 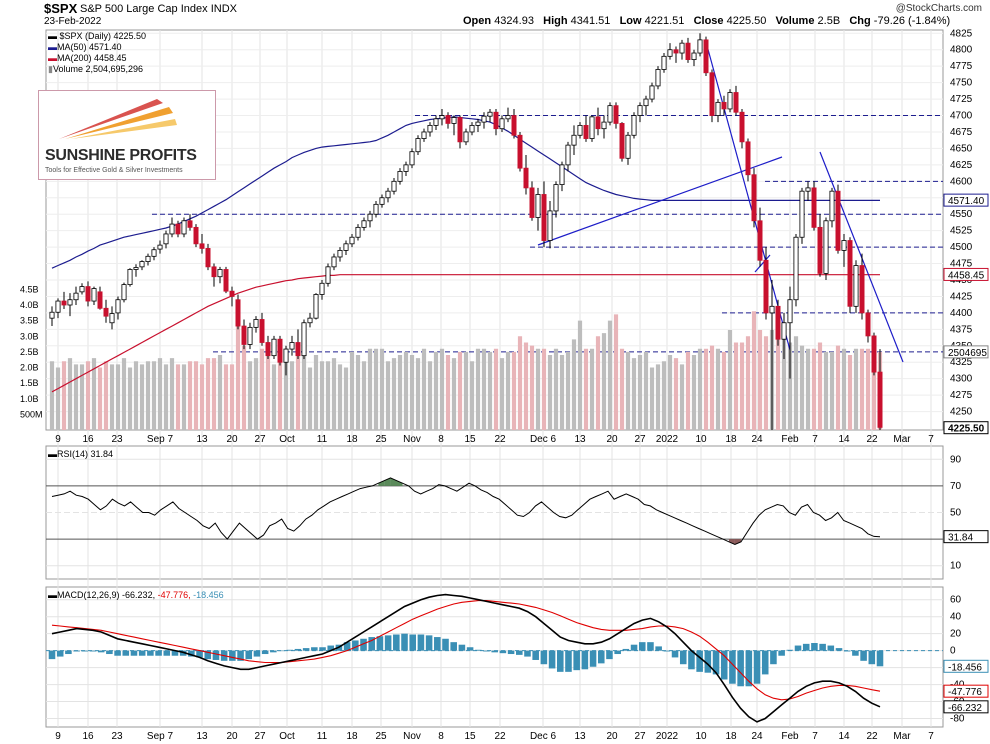 What do you see at coordinates (58, 736) in the screenshot?
I see `x-tick-label-bottom: 9` at bounding box center [58, 736].